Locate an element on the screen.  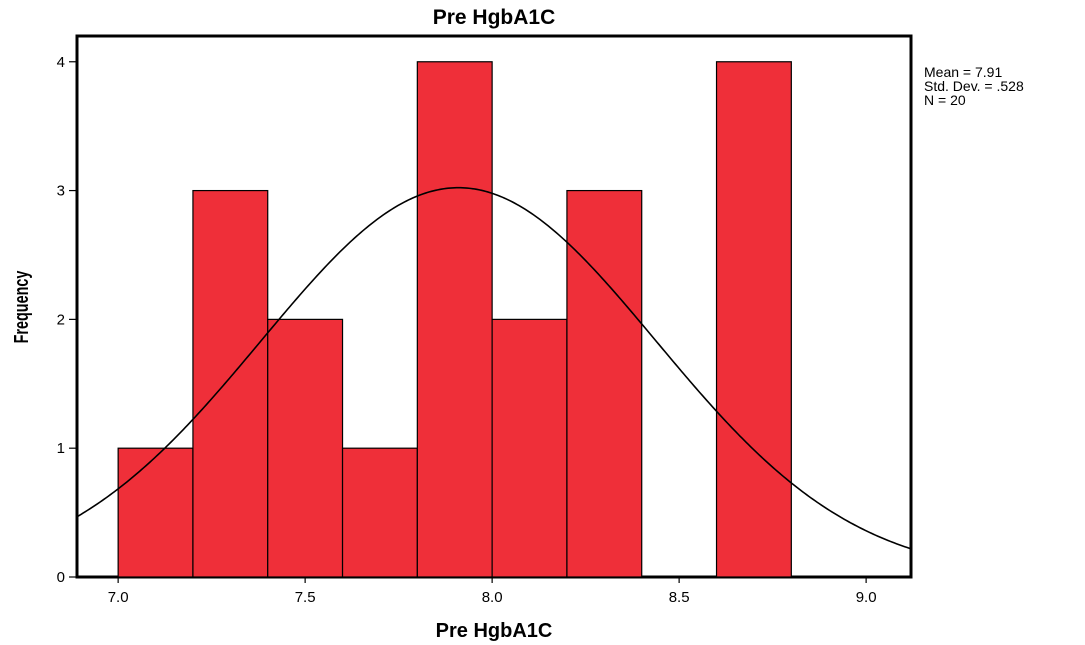
x-tick-label-3: 8.5 is located at coordinates (679, 597).